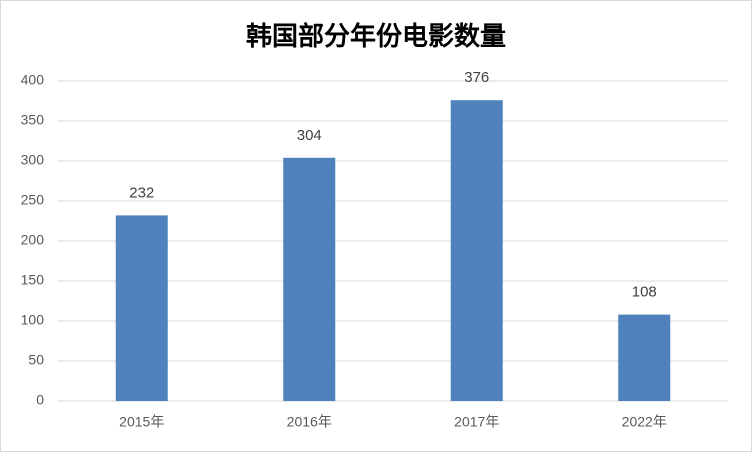 The width and height of the screenshot is (752, 452). I want to click on chart-title: 韩国部分年份电影数量, so click(376, 36).